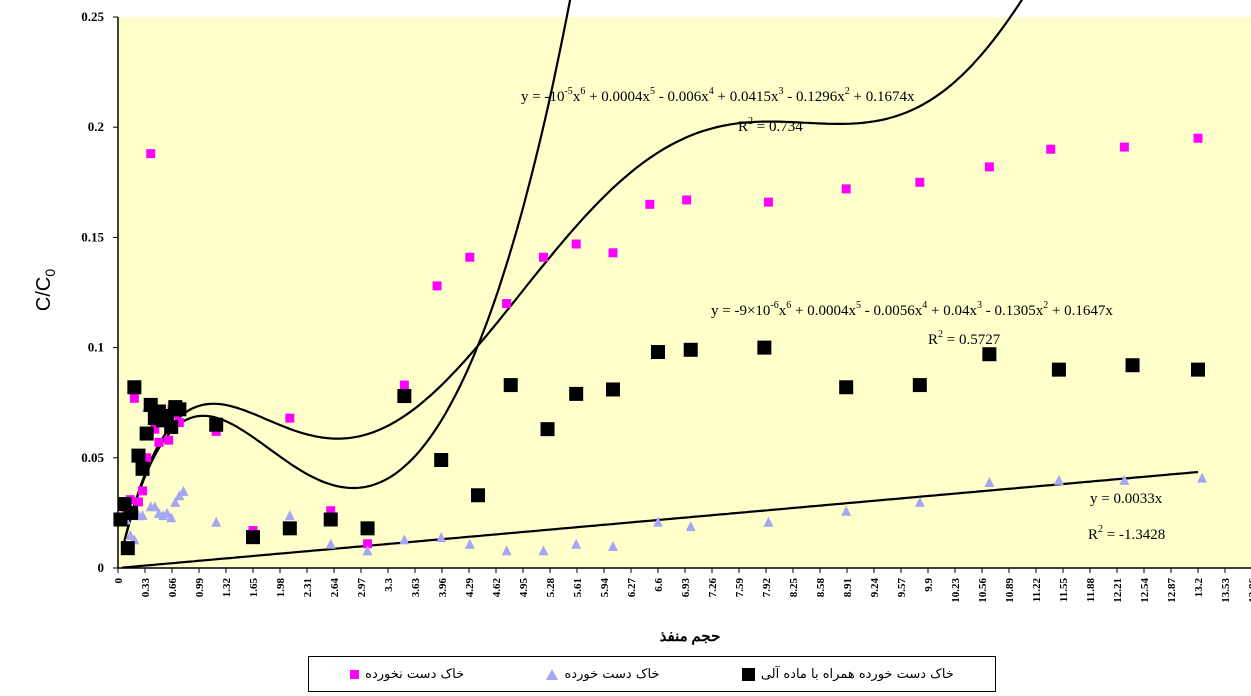 The width and height of the screenshot is (1251, 696). I want to click on x-tick-label: 0.33, so click(146, 588).